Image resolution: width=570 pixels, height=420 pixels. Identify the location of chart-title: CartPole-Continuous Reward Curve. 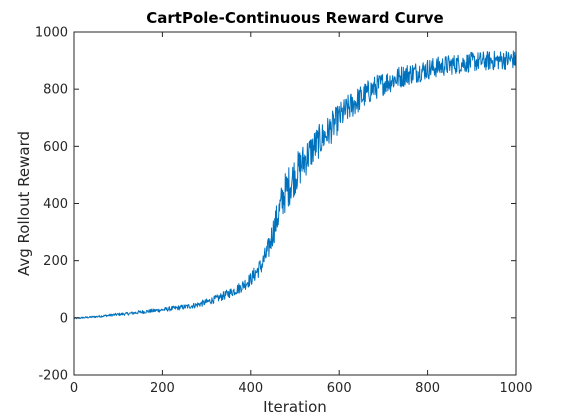
(294, 18).